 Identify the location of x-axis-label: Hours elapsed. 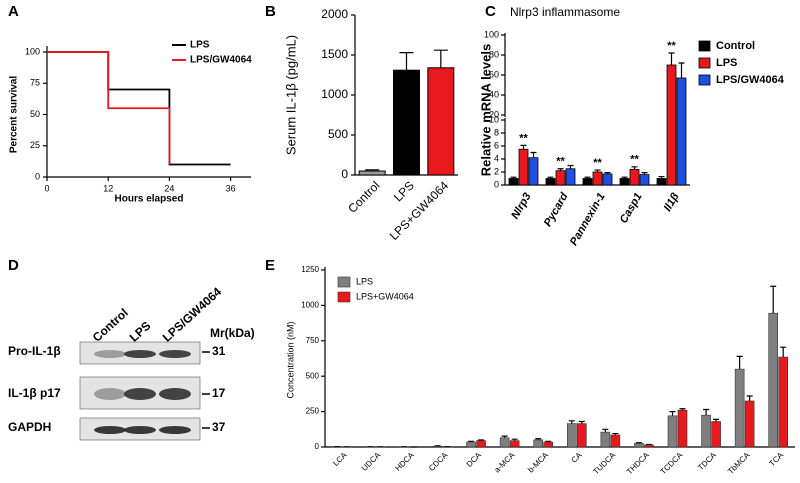
(149, 199).